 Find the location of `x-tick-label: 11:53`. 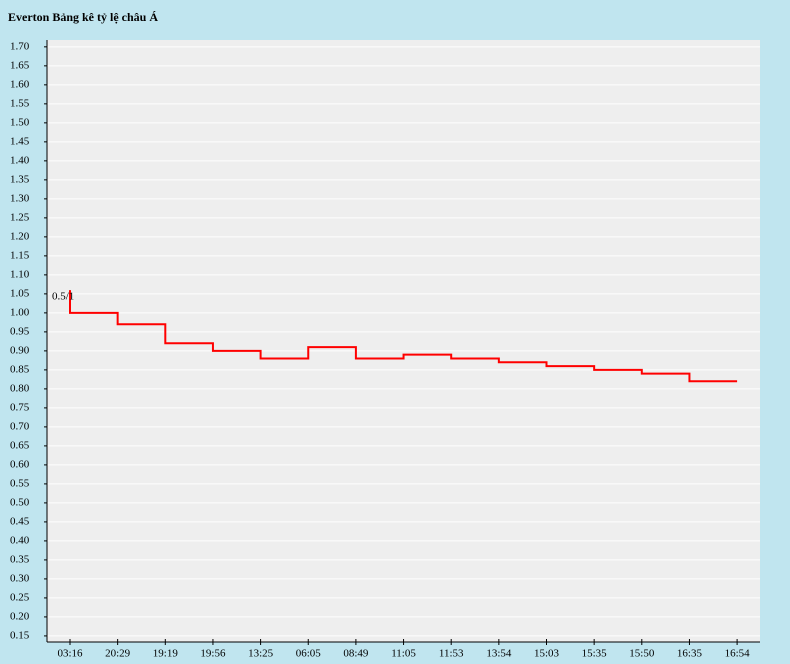

x-tick-label: 11:53 is located at coordinates (451, 654).